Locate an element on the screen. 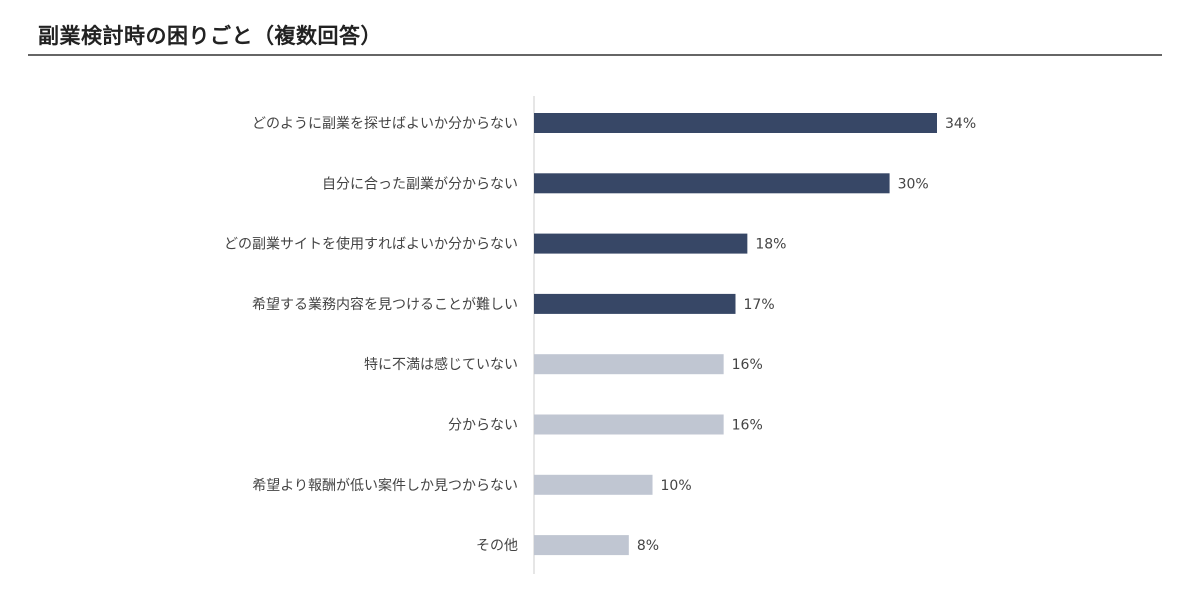  category-label: 希望より報酬が低い案件しか見つからない is located at coordinates (385, 485).